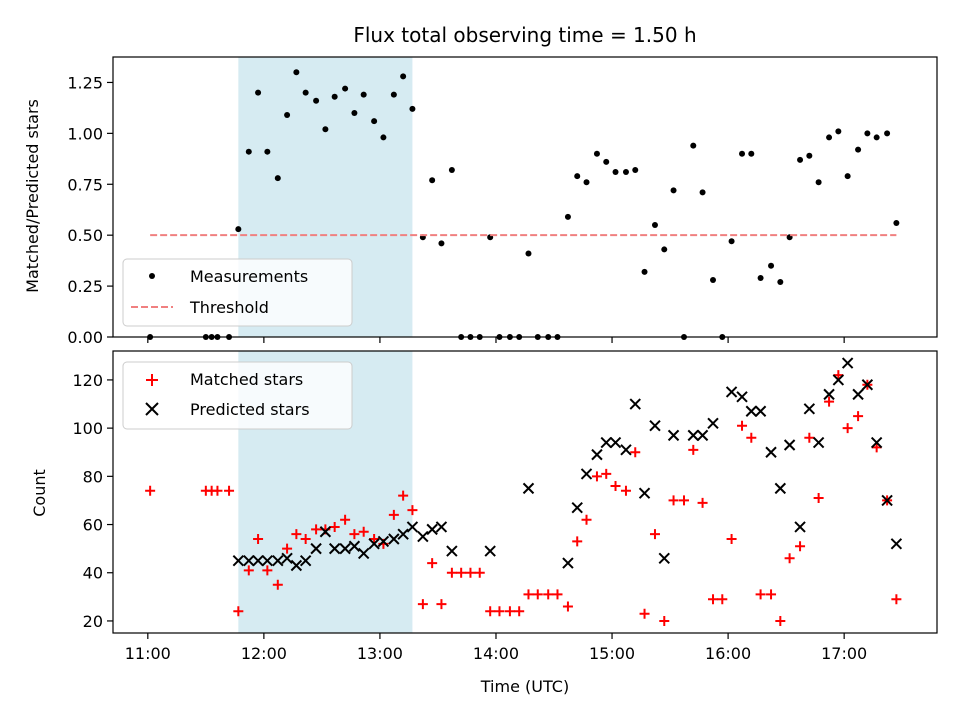 Image resolution: width=960 pixels, height=720 pixels. Describe the element at coordinates (87, 380) in the screenshot. I see `bottom-y-tick-label: 120` at that location.